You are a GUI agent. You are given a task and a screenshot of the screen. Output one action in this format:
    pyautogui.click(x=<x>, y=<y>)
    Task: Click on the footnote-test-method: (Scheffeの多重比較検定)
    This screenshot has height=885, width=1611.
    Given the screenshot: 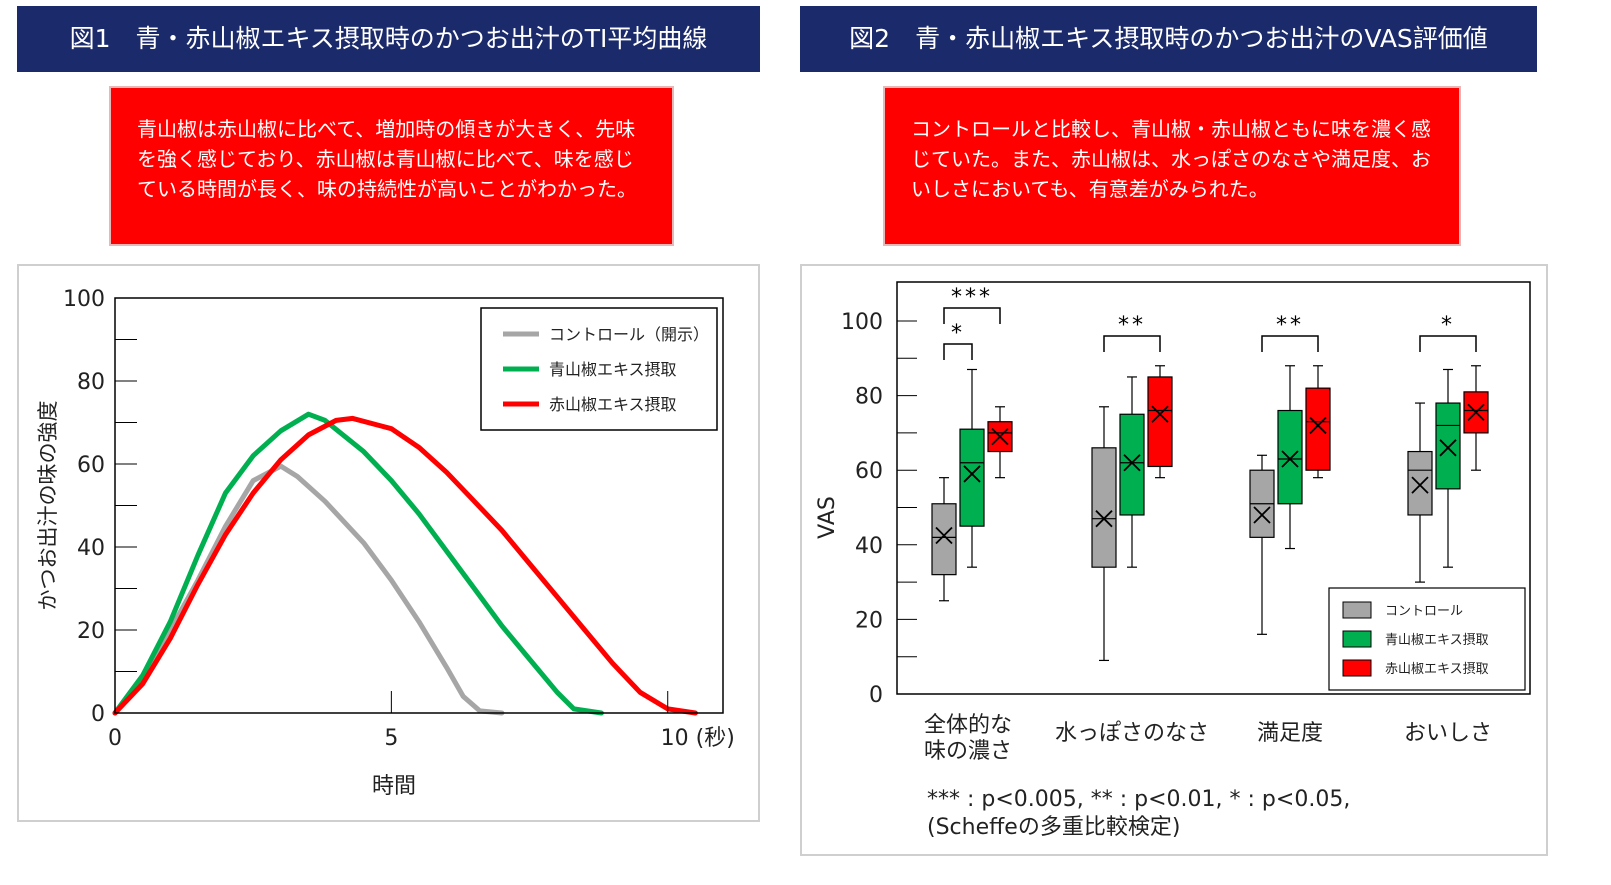 What is the action you would take?
    pyautogui.click(x=1053, y=827)
    